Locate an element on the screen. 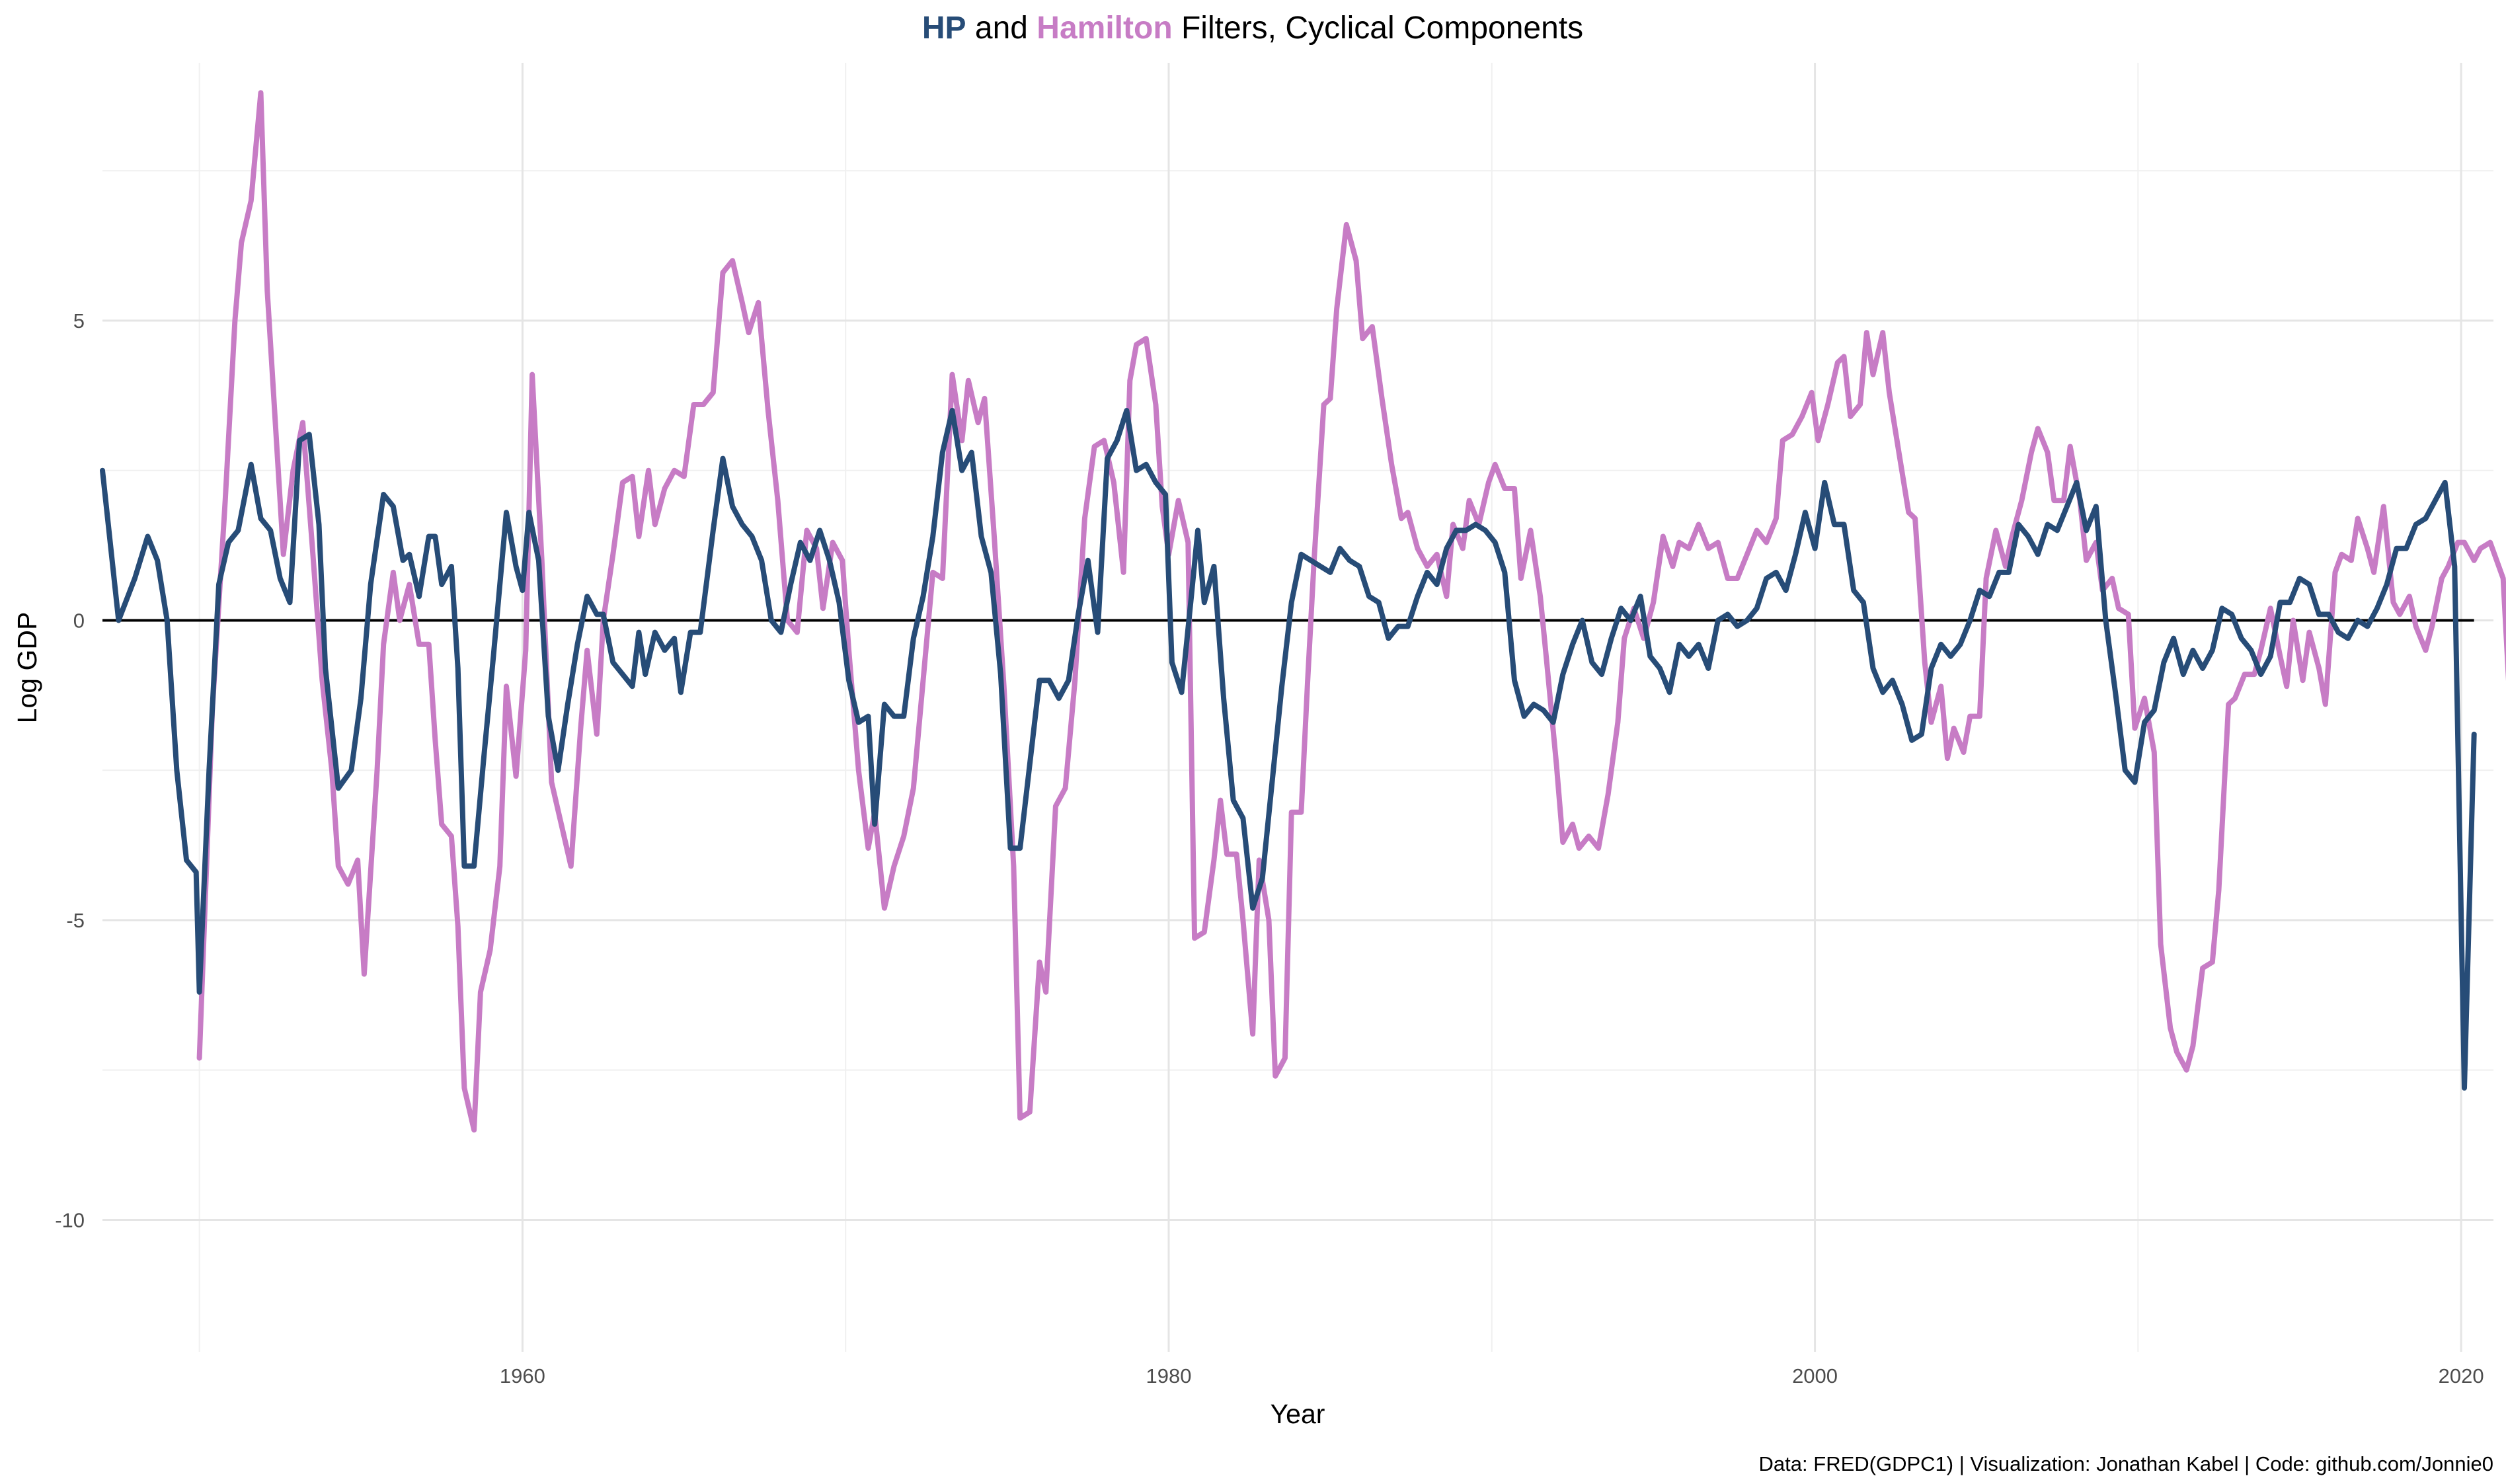 The width and height of the screenshot is (2506, 1484). title-hp-word: HP is located at coordinates (944, 28).